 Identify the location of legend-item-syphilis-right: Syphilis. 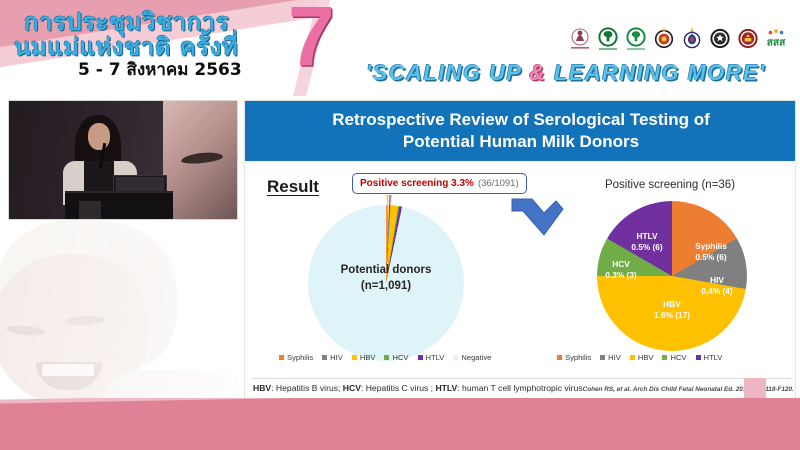
(574, 357).